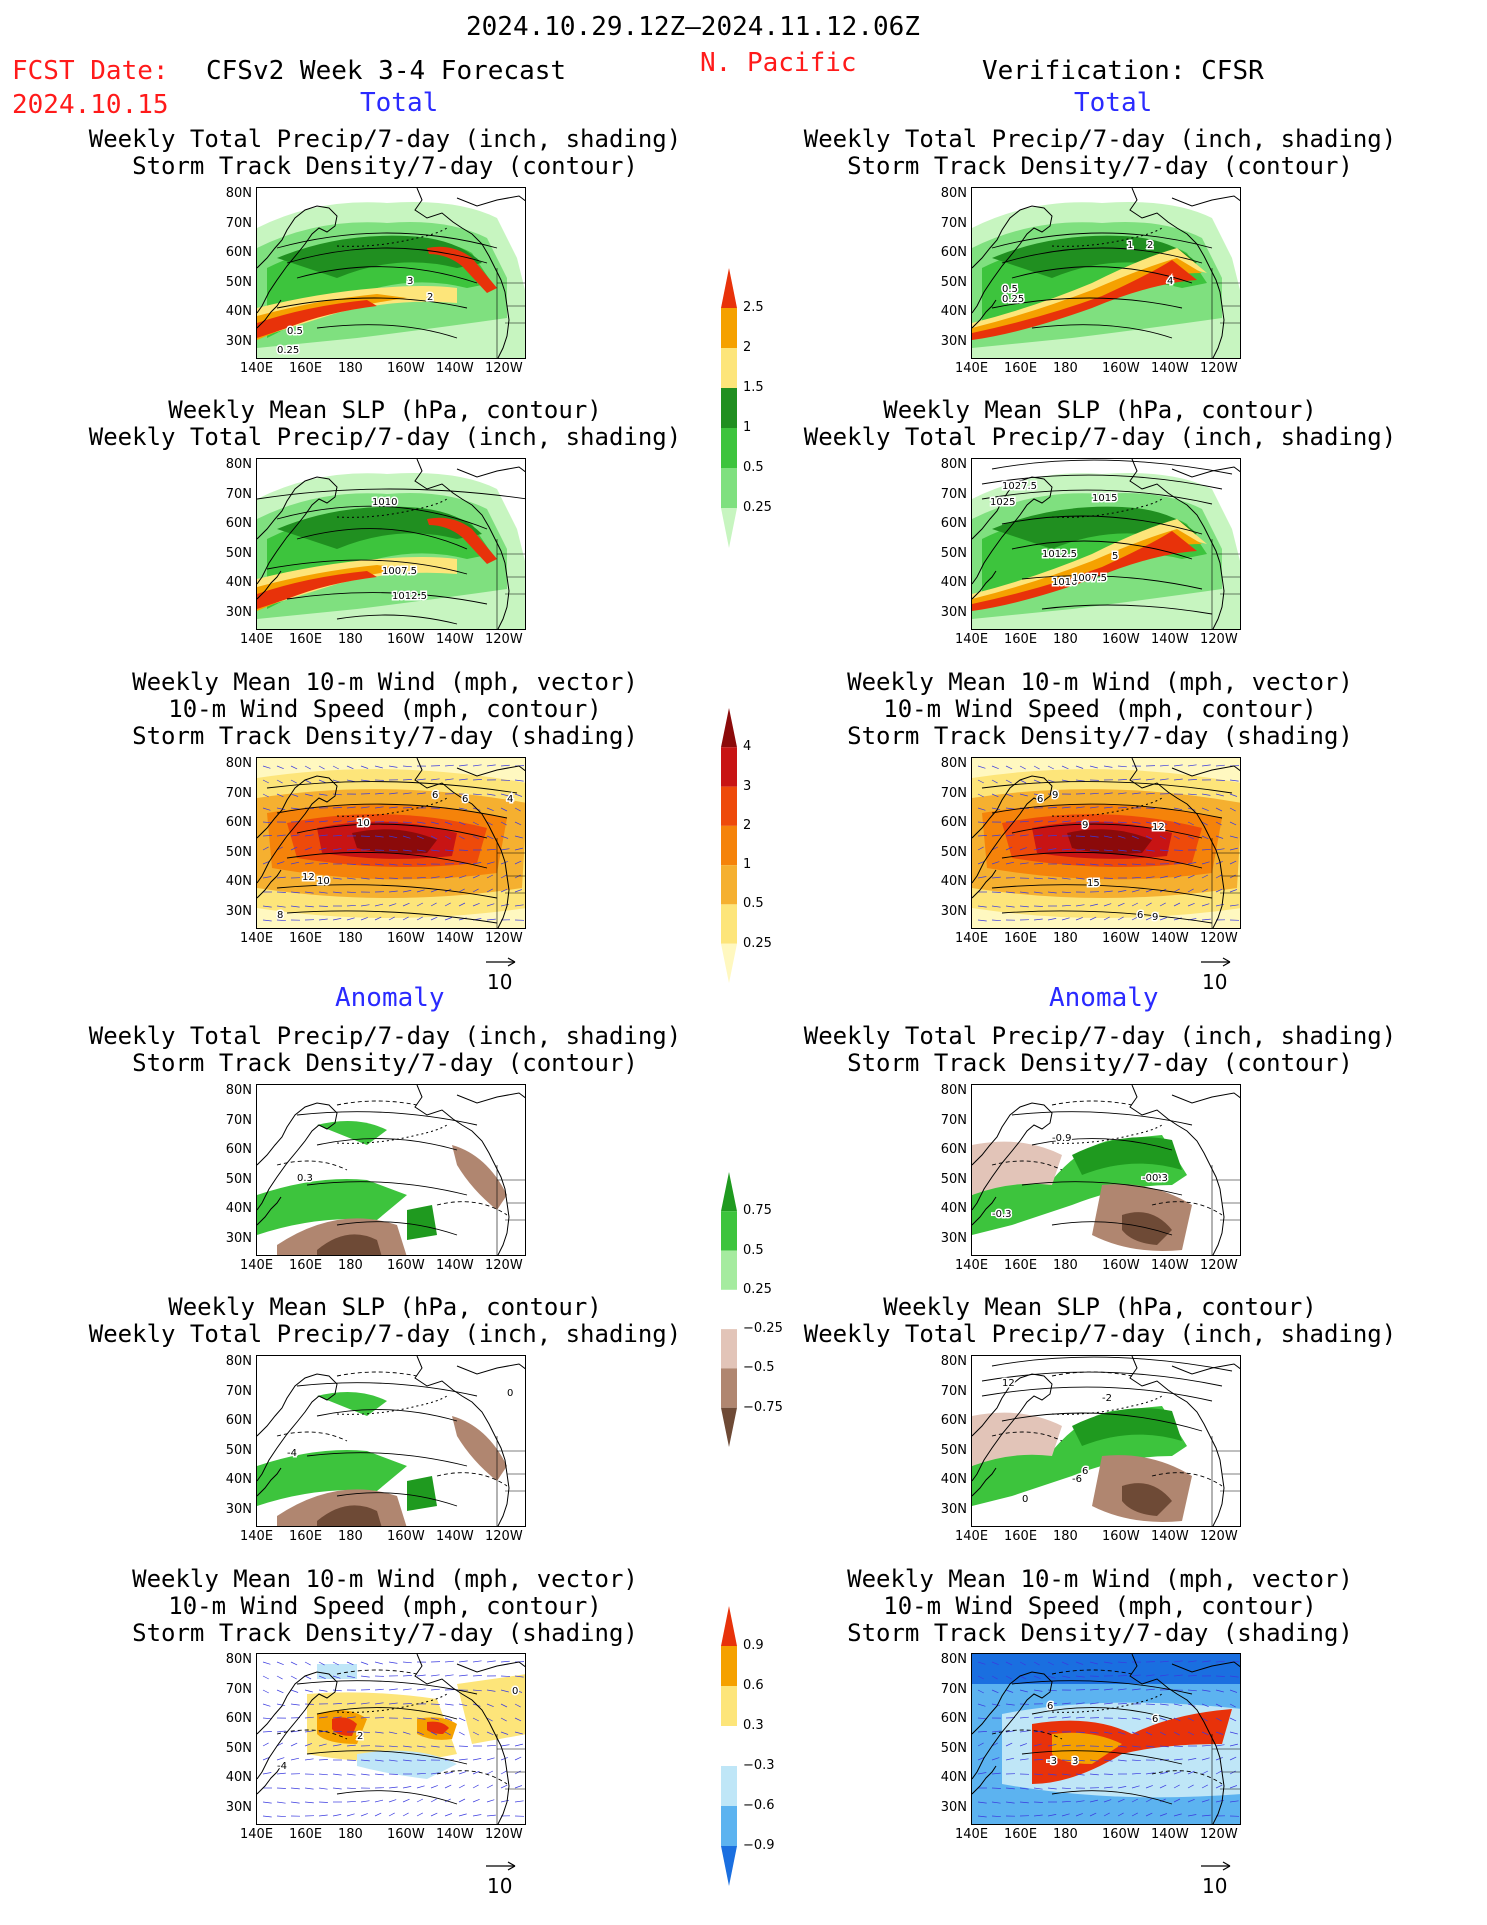 This screenshot has width=1487, height=1925. Describe the element at coordinates (1040, 799) in the screenshot. I see `contour-label: 6` at that location.